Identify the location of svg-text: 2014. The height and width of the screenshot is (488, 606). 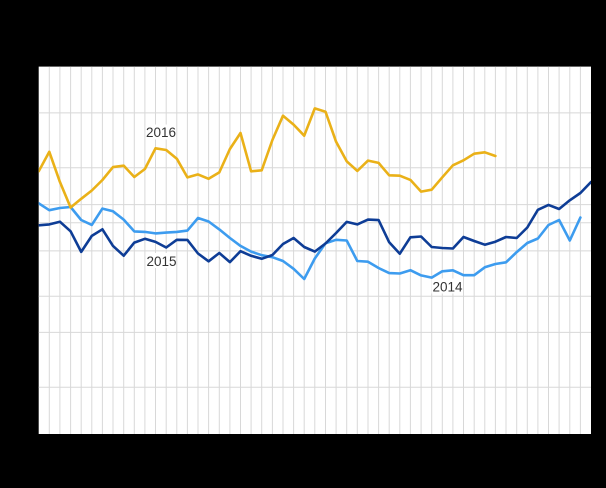
(448, 287).